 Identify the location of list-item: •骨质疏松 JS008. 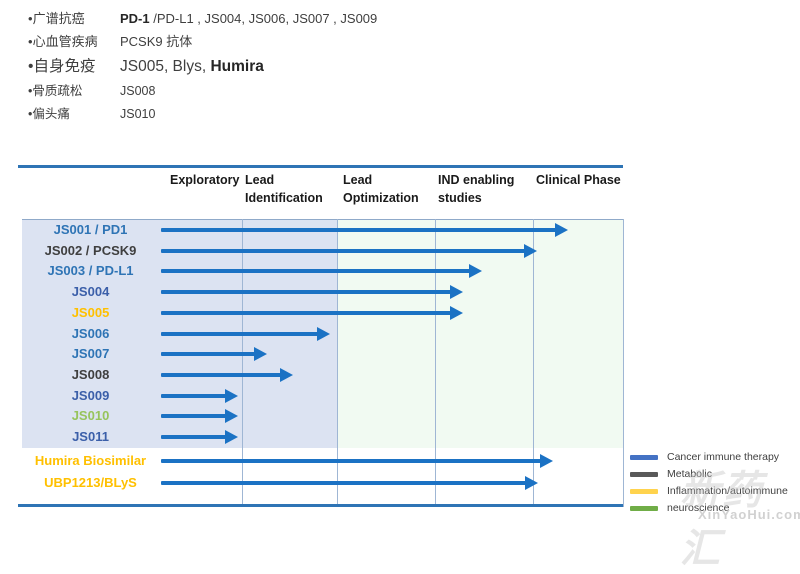
(243, 89).